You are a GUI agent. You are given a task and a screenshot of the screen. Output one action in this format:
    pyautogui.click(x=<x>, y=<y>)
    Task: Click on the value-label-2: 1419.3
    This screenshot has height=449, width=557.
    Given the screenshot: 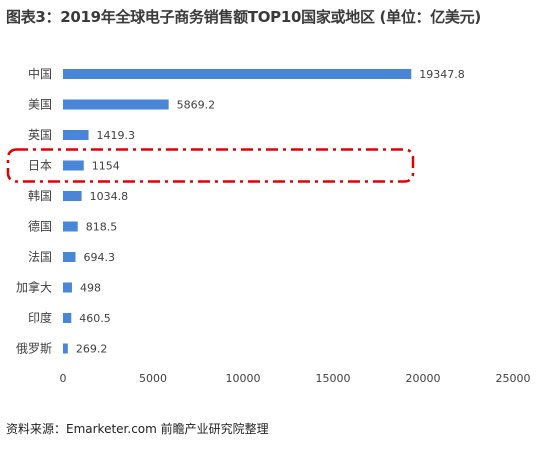 What is the action you would take?
    pyautogui.click(x=116, y=135)
    